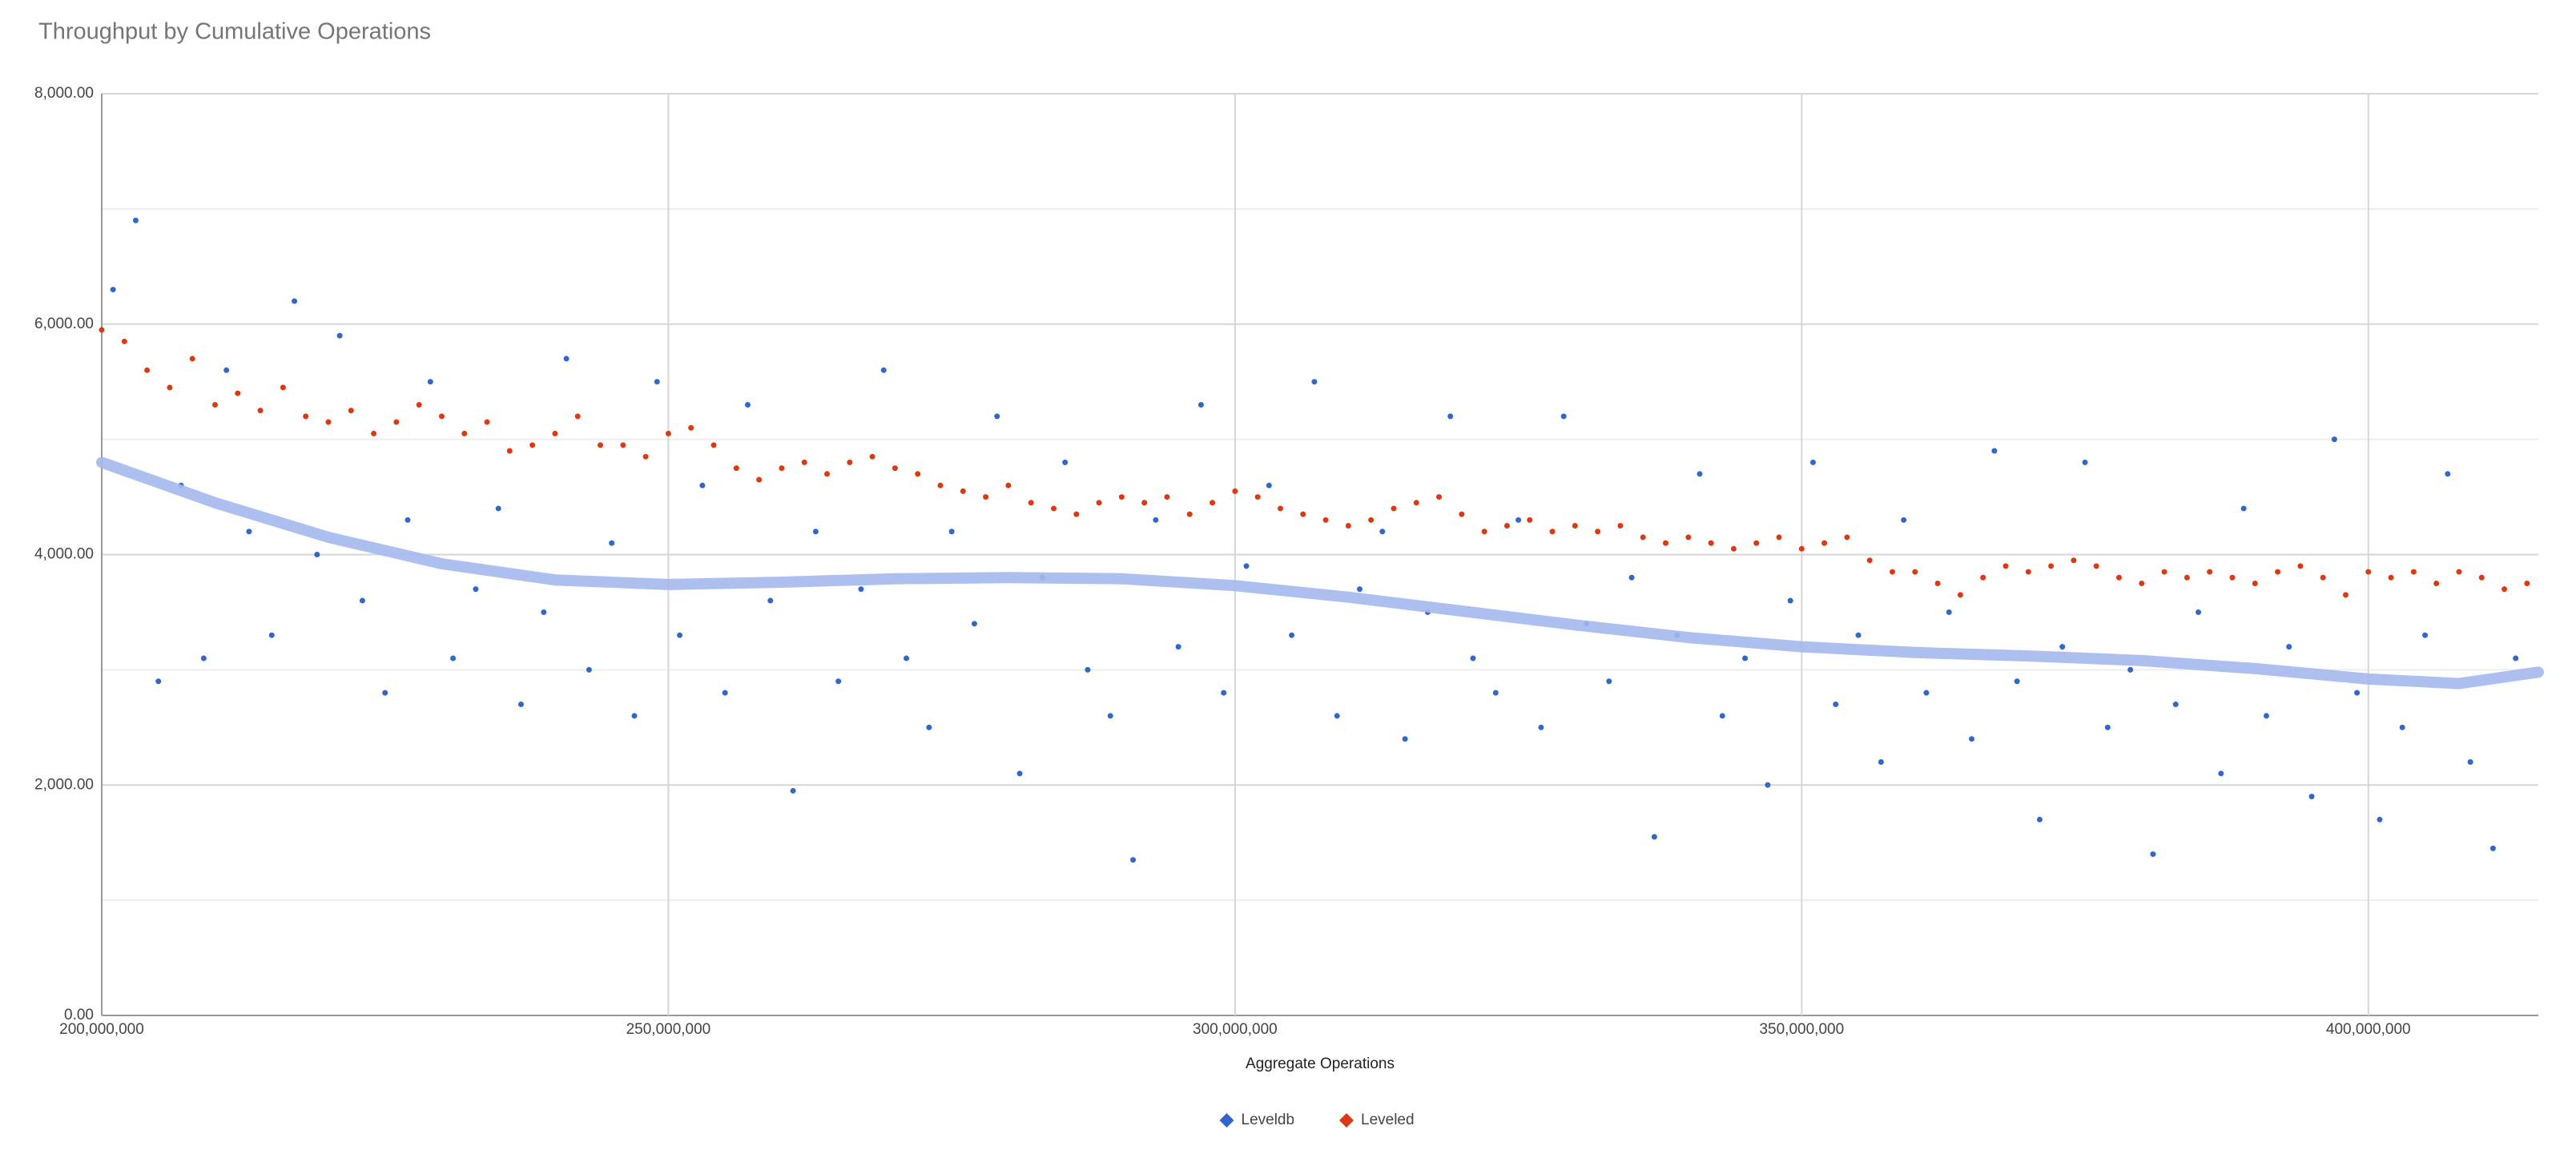 This screenshot has width=2576, height=1166. I want to click on y-tick-label: 0.00, so click(79, 1015).